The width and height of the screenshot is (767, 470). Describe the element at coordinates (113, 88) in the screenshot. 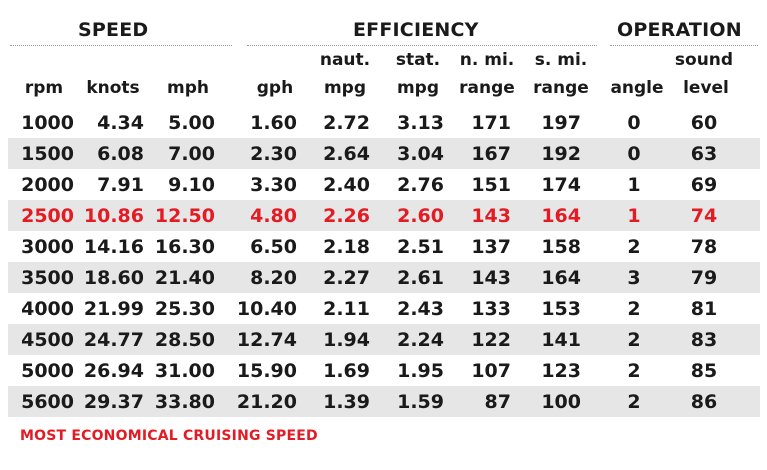

I see `header-knots: knots` at that location.